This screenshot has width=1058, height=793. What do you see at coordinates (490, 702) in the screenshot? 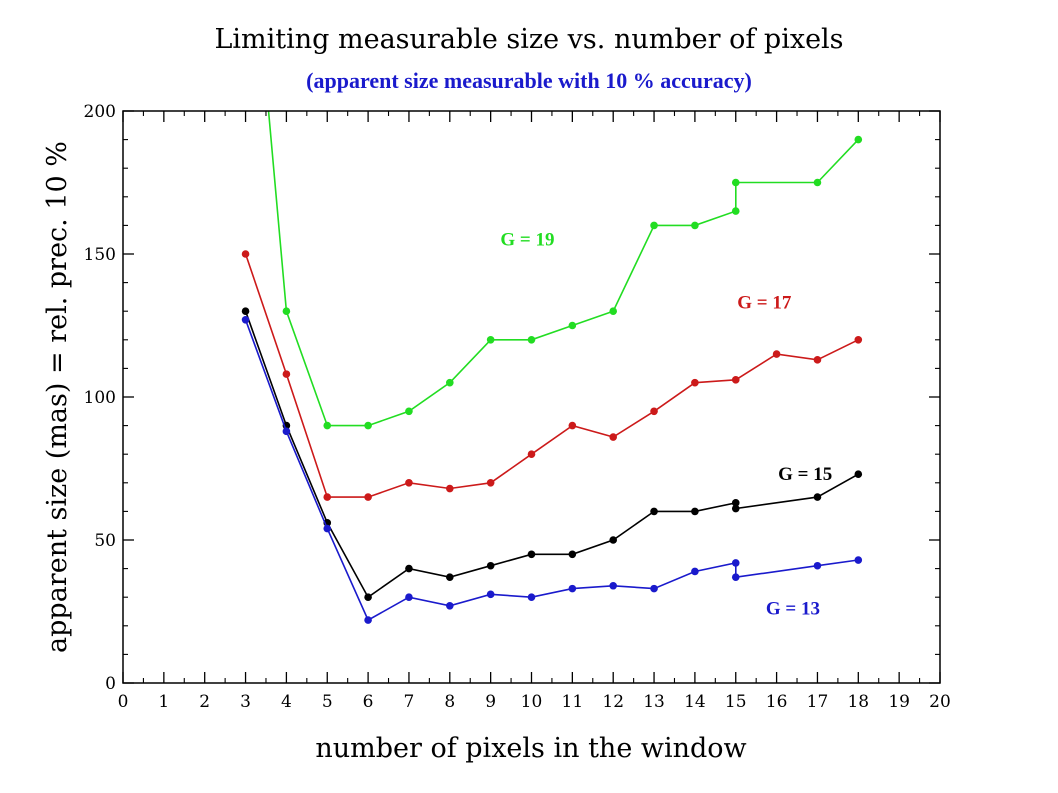
I see `x-tick-label: 9` at bounding box center [490, 702].